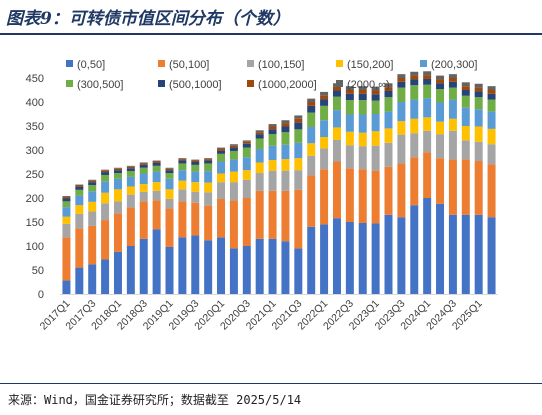  I want to click on legend-label: (50,100], so click(189, 65).